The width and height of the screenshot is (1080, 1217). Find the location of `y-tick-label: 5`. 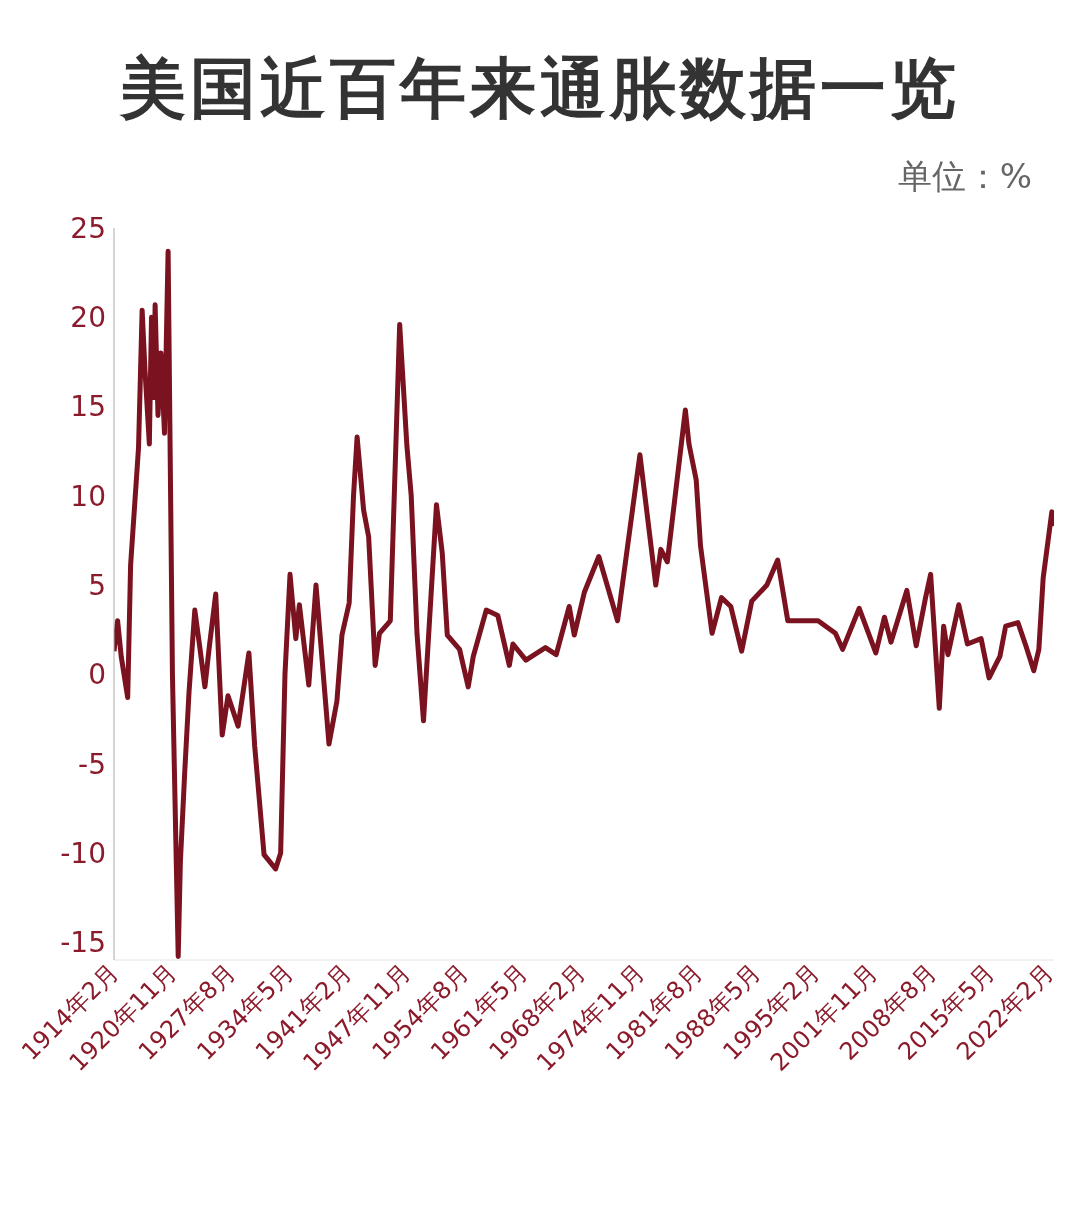

y-tick-label: 5 is located at coordinates (97, 586).